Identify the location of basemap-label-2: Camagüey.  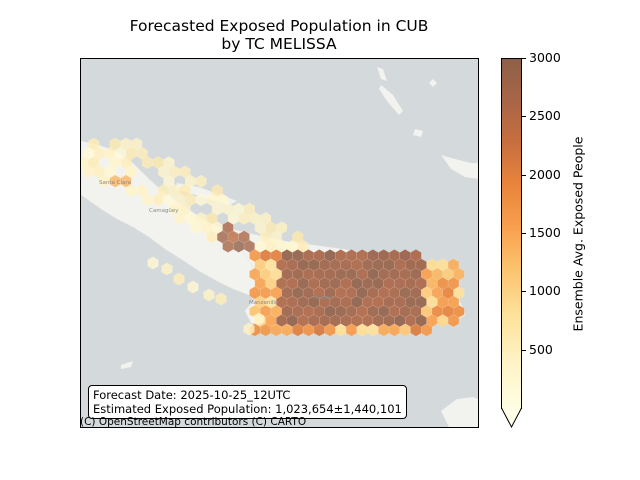
(164, 211).